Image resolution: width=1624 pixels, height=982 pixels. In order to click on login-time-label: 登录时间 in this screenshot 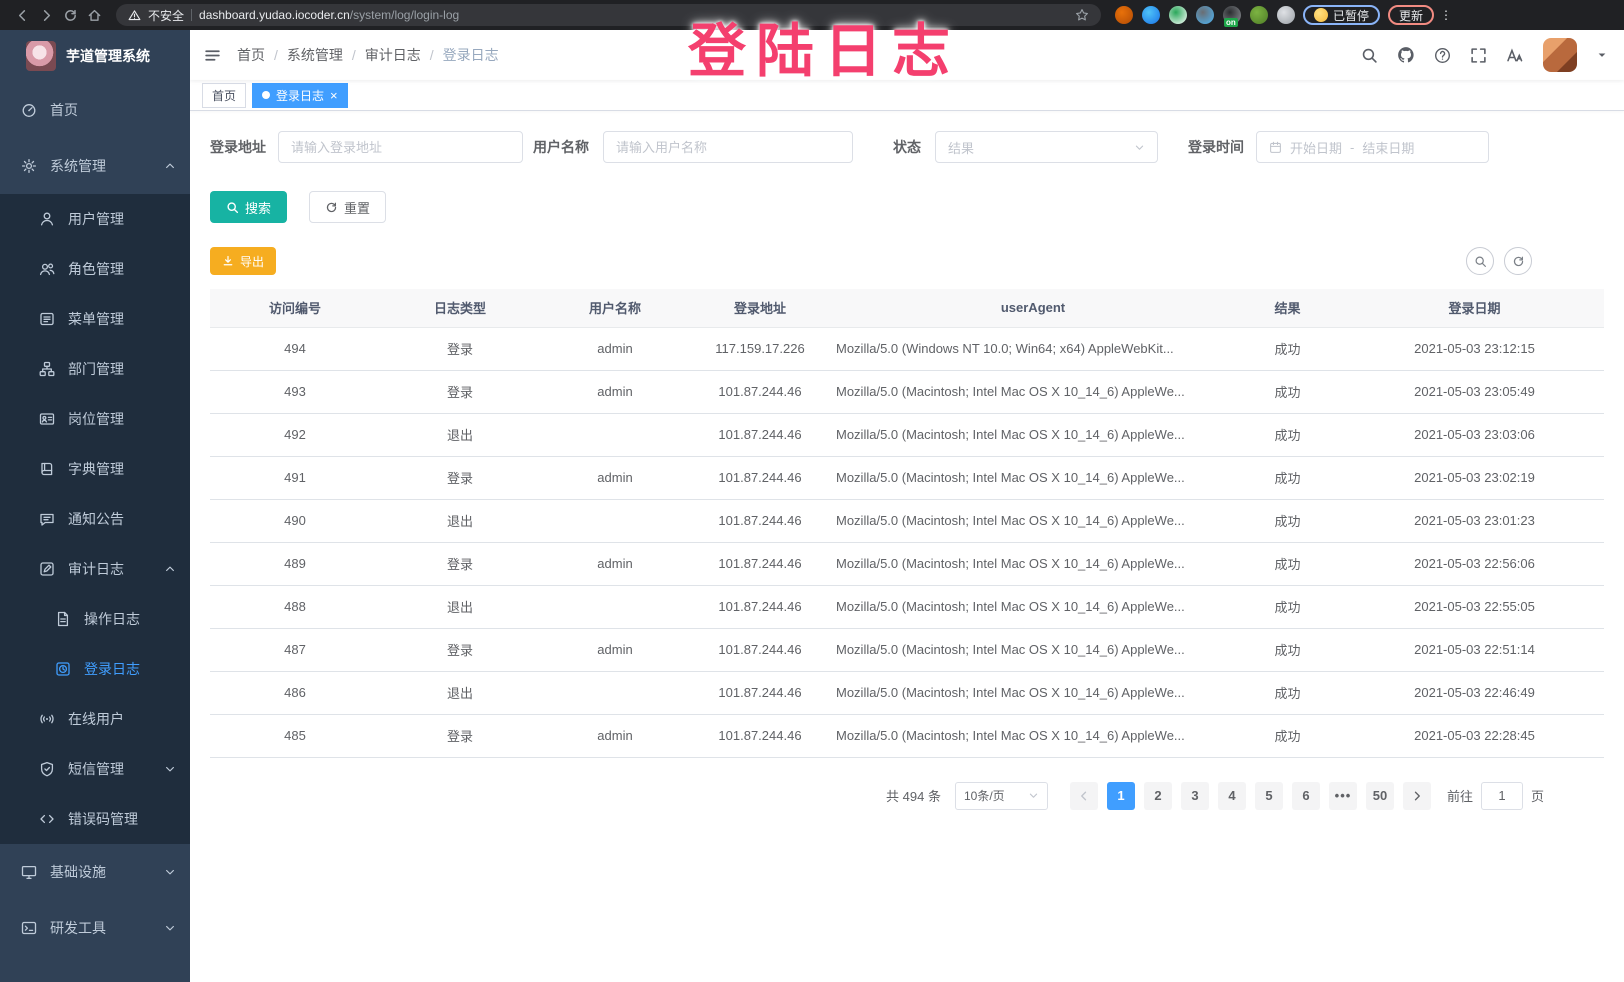, I will do `click(1216, 147)`.